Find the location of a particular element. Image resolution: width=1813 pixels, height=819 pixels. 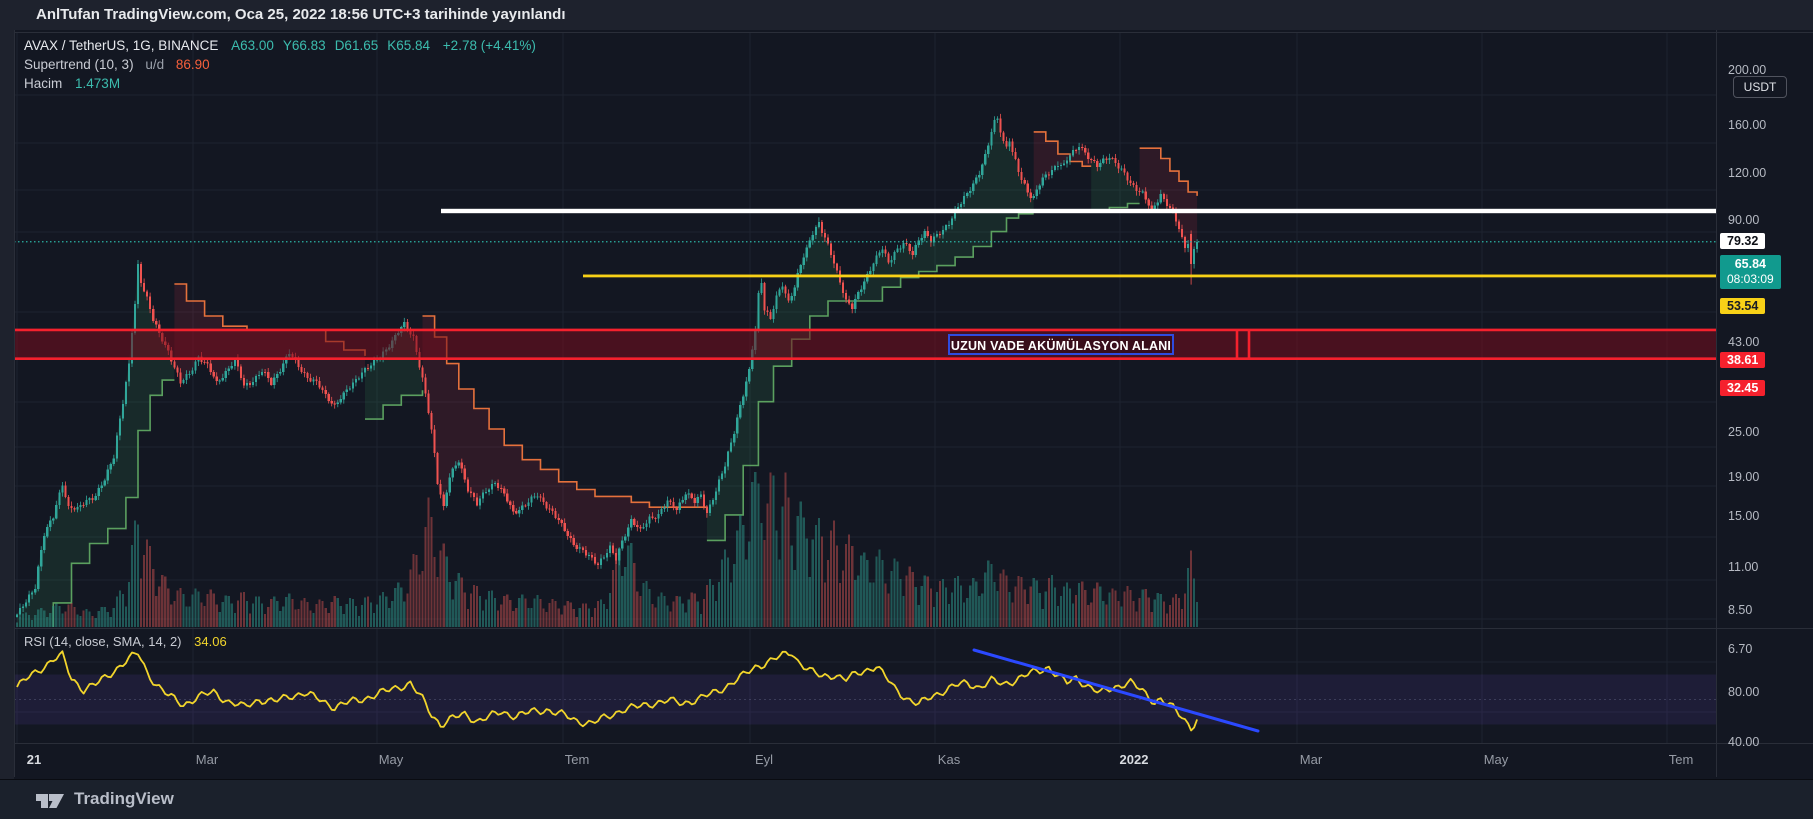

price-axis-tick: 15.00 is located at coordinates (1744, 516).